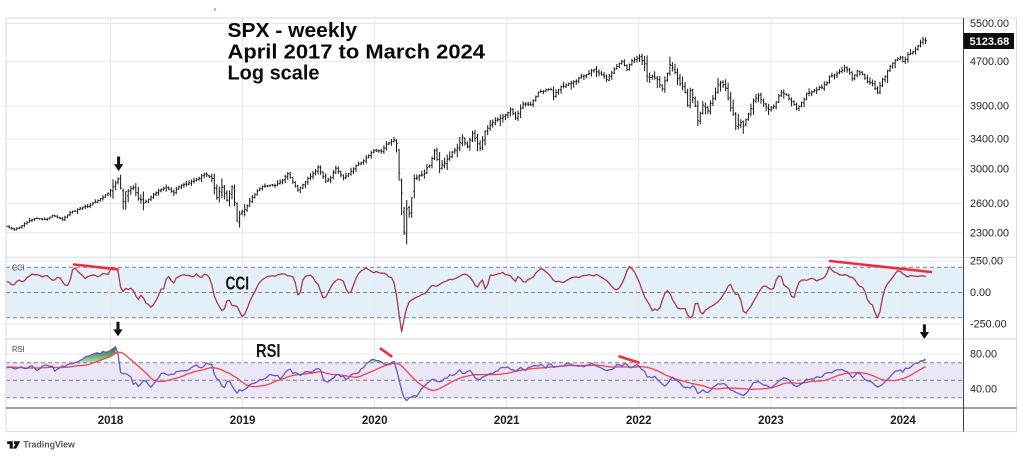 The width and height of the screenshot is (1023, 462). I want to click on svg-text: 2018, so click(111, 421).